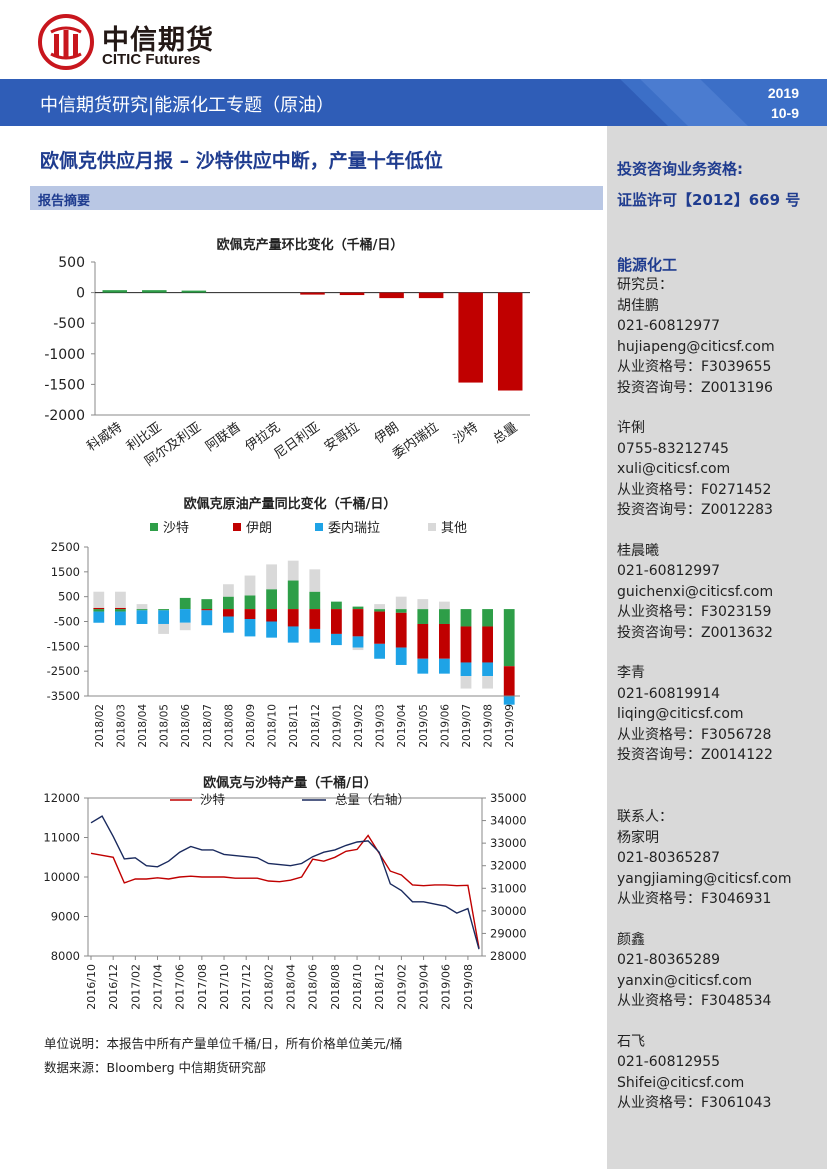  Describe the element at coordinates (310, 245) in the screenshot. I see `chart1-title: 欧佩克产量环比变化（千桶/日）` at that location.